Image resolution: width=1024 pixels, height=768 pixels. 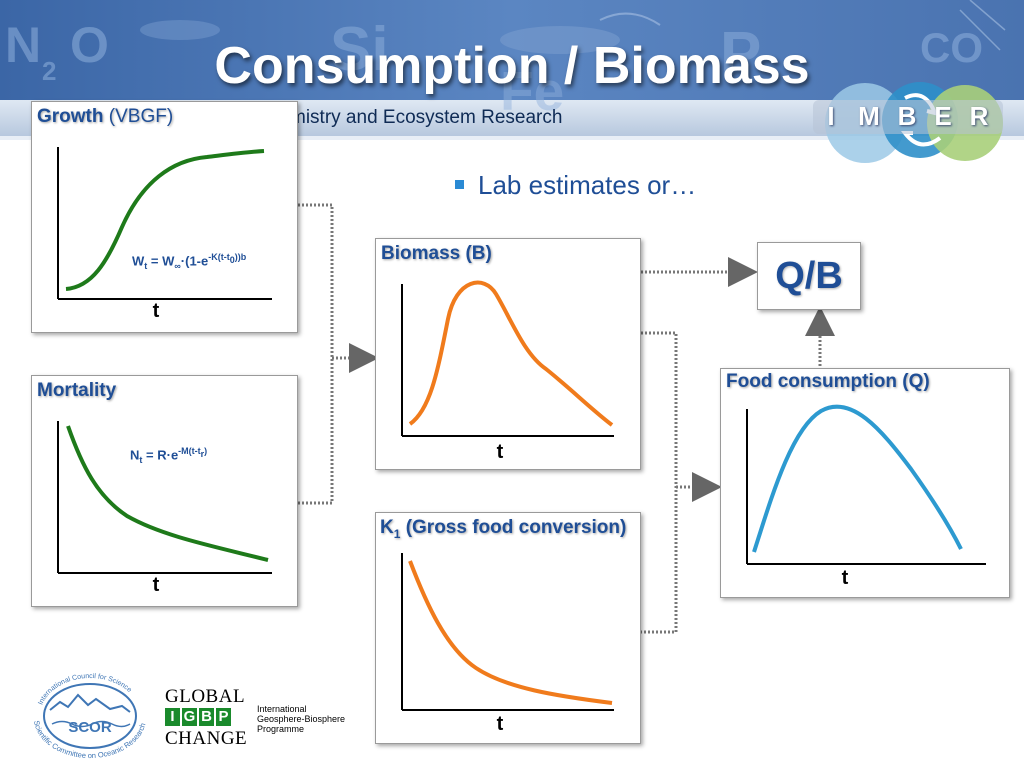 What do you see at coordinates (831, 116) in the screenshot?
I see `imber-letter-i: I` at bounding box center [831, 116].